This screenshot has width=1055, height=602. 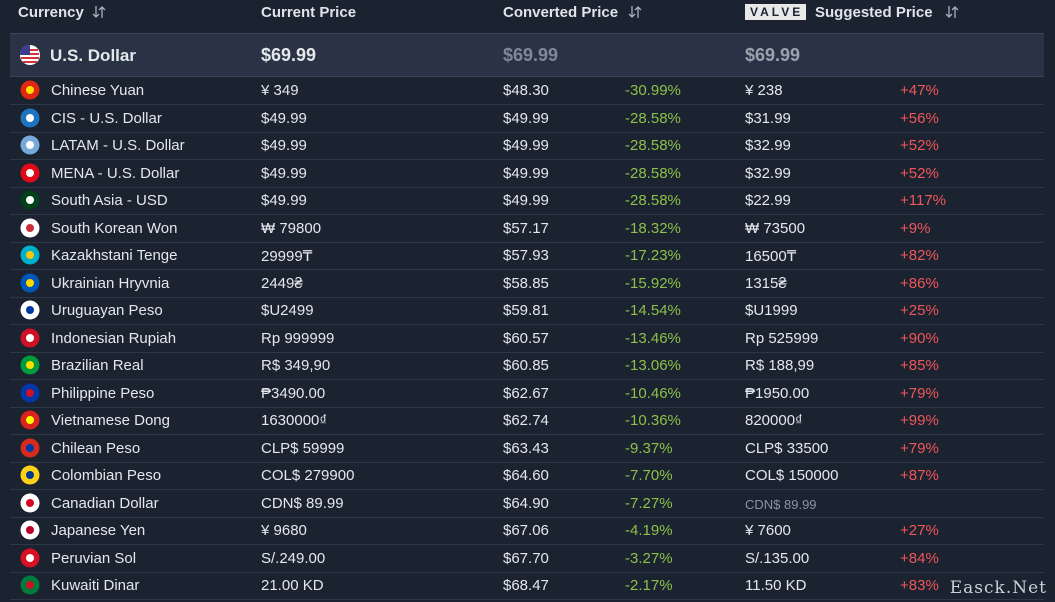 I want to click on cell-suggested-diff: +52%, so click(x=919, y=145).